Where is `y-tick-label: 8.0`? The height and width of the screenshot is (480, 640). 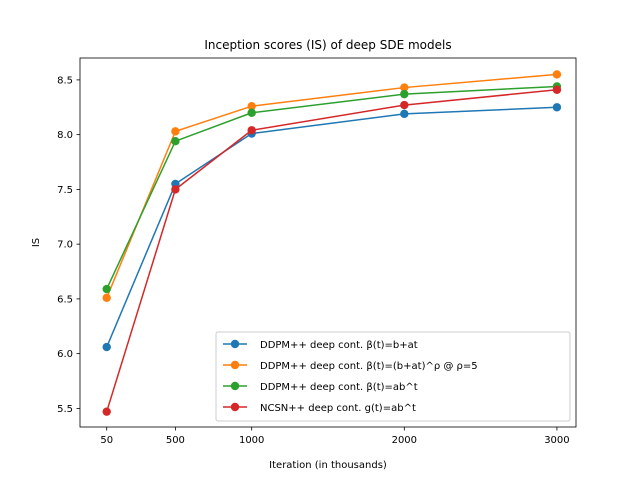 y-tick-label: 8.0 is located at coordinates (65, 135).